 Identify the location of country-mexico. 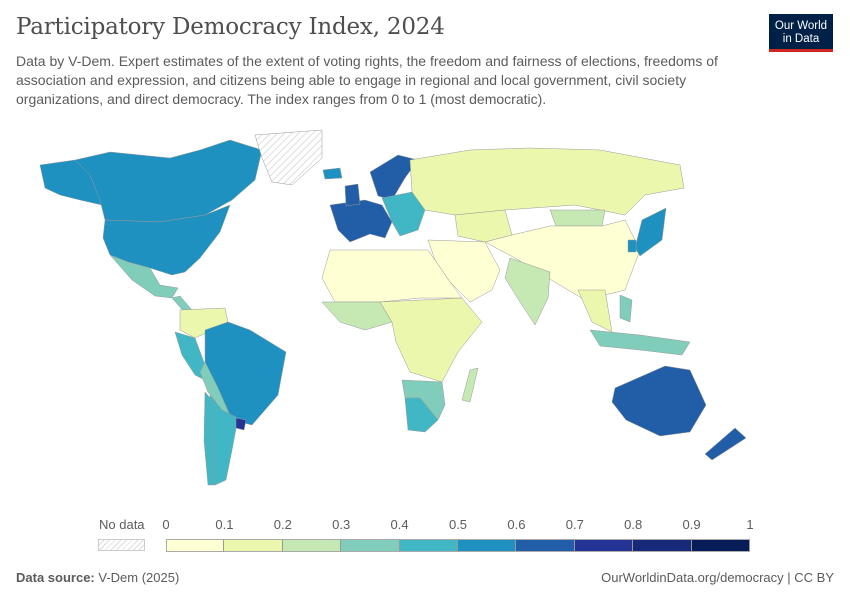
(144, 276).